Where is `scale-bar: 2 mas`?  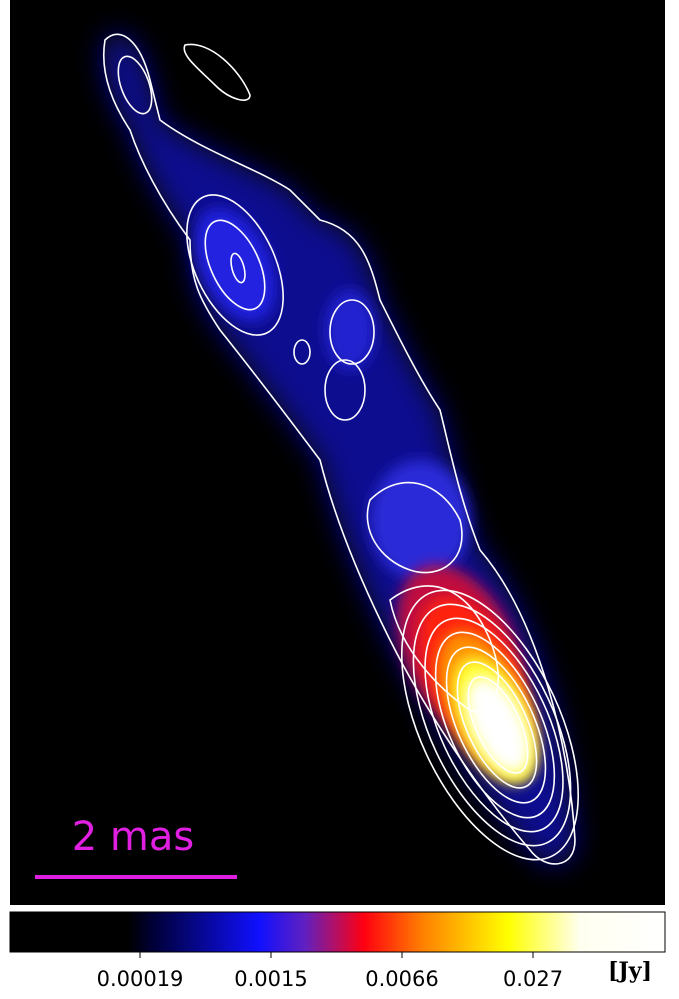 scale-bar: 2 mas is located at coordinates (136, 846).